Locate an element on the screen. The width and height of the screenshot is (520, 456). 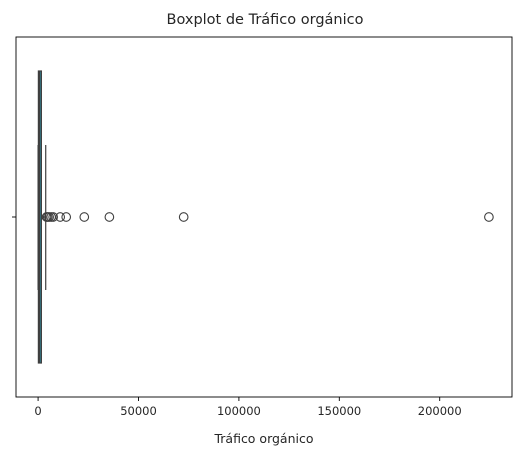
x-tick-label: 150000 is located at coordinates (339, 411).